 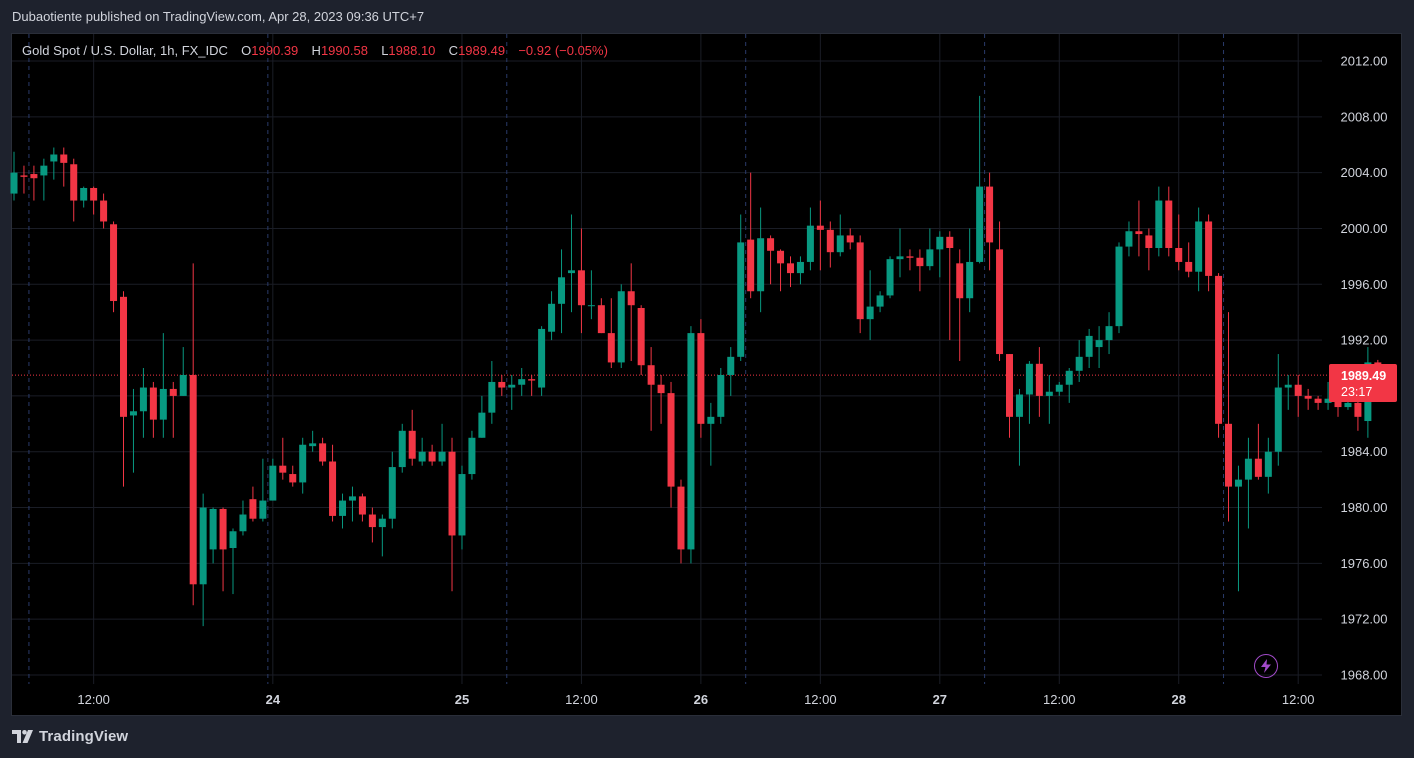 I want to click on x-tick-label: 26, so click(x=701, y=699).